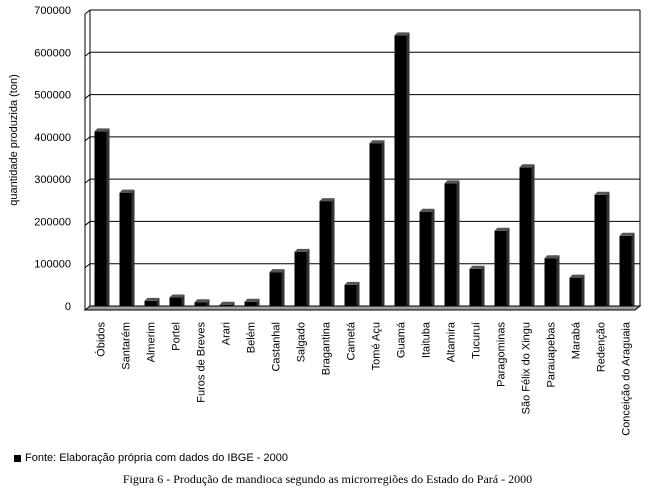 The height and width of the screenshot is (492, 655). Describe the element at coordinates (177, 336) in the screenshot. I see `x-tick-label: Portel` at that location.